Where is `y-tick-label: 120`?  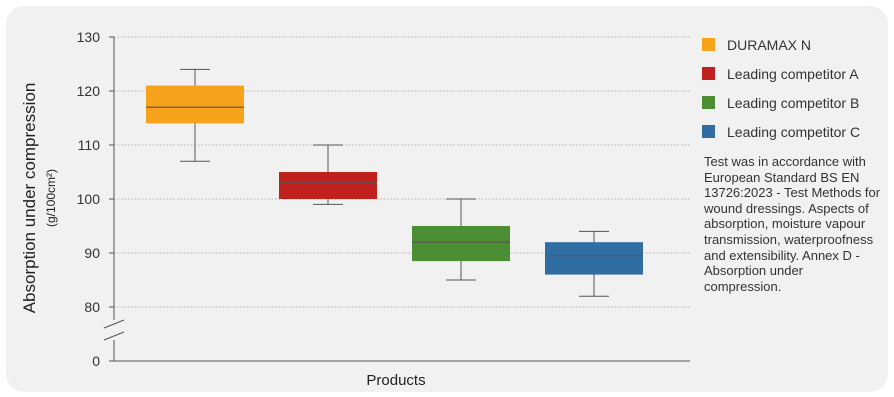
y-tick-label: 120 is located at coordinates (89, 91).